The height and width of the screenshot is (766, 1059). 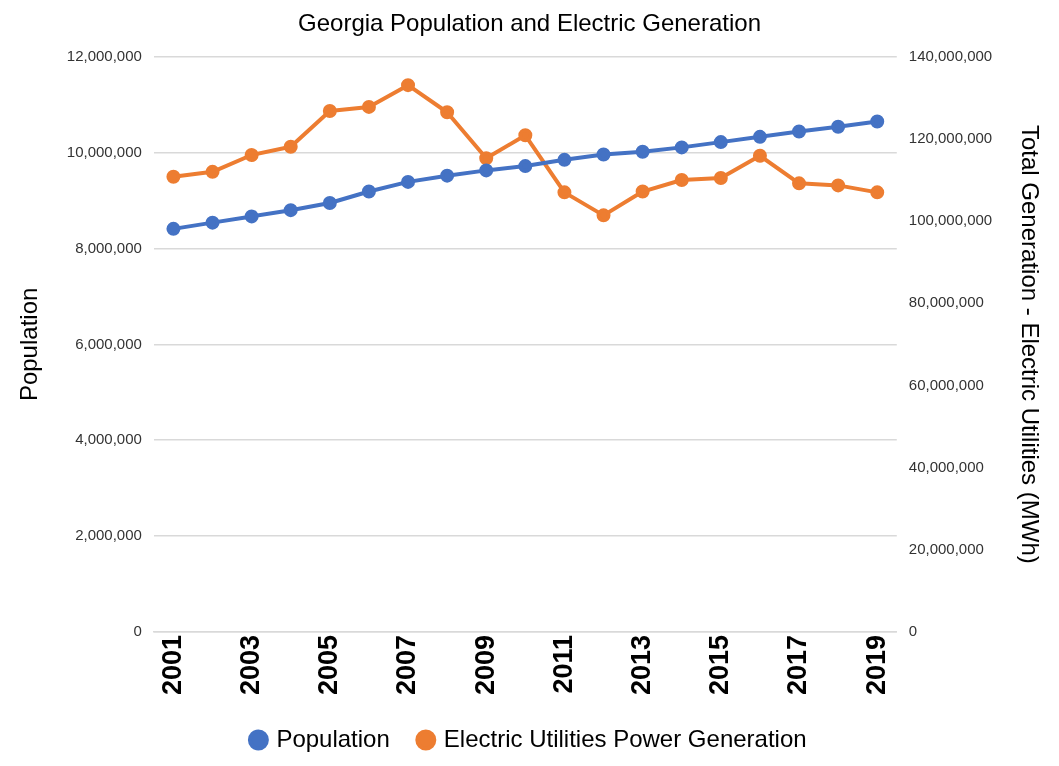 I want to click on y-tick-label: 4,000,000, so click(x=108, y=439).